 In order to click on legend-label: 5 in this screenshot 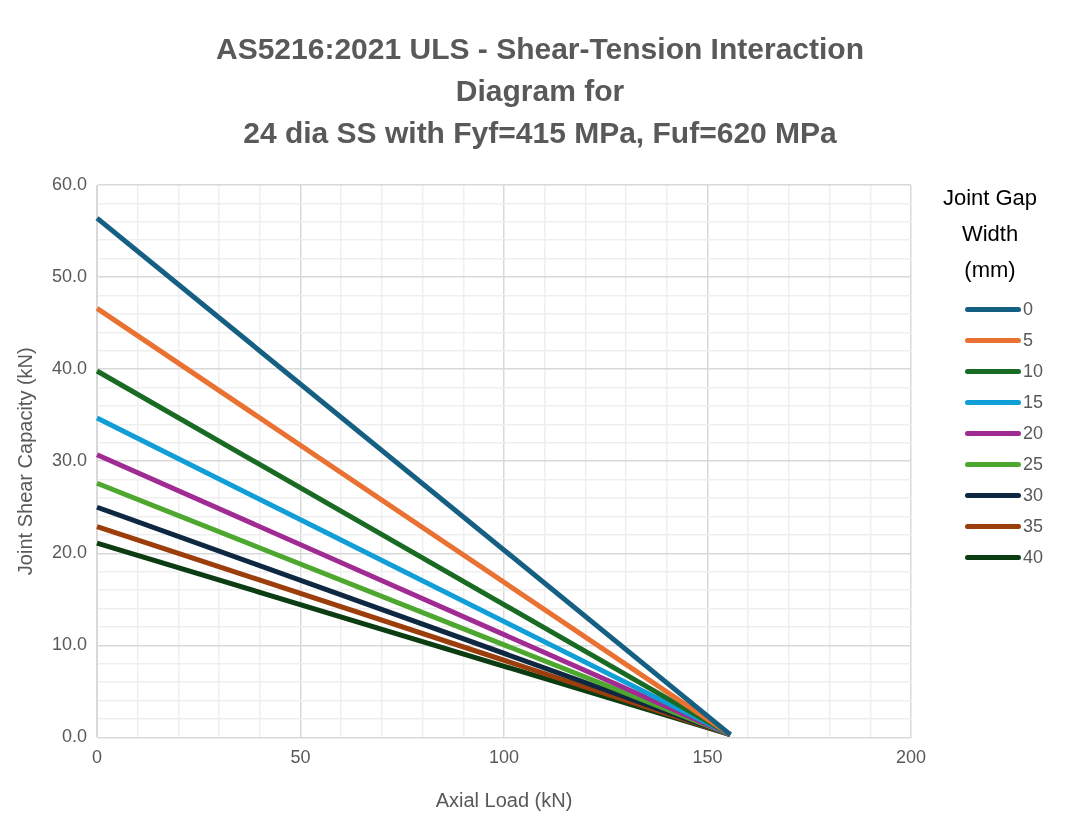, I will do `click(1028, 340)`.